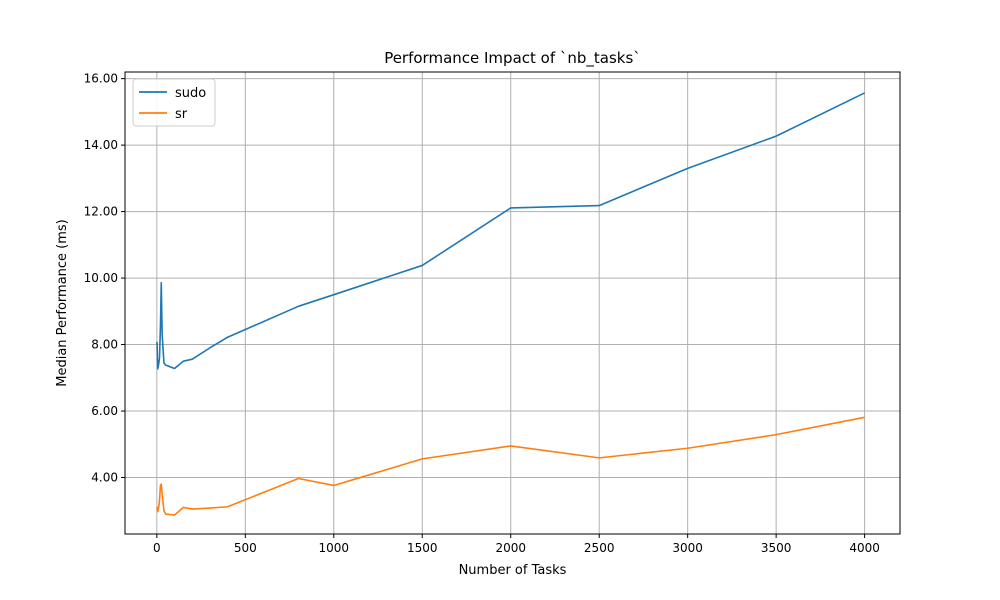  I want to click on y-tick-label: 12.00, so click(101, 212).